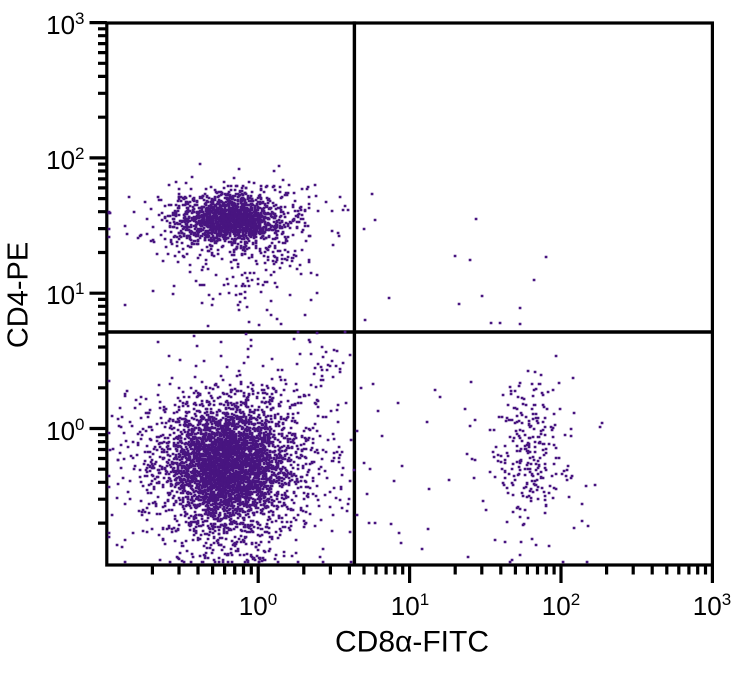 The image size is (740, 674). What do you see at coordinates (412, 642) in the screenshot?
I see `svg-text: CD8α-FITC` at bounding box center [412, 642].